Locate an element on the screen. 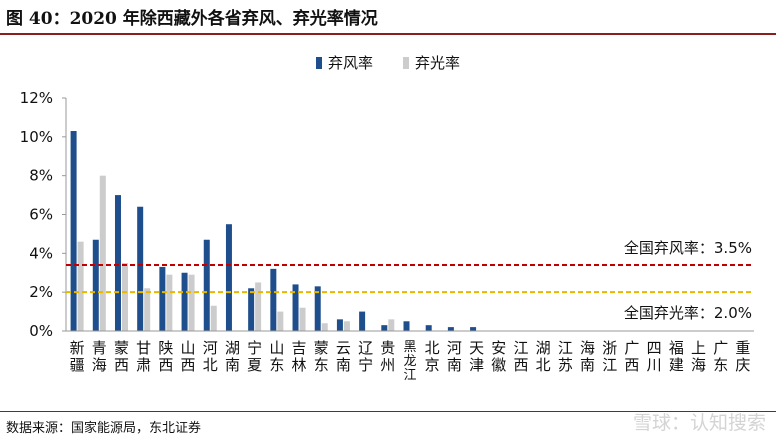 The width and height of the screenshot is (776, 438). x-tick-label: 黑龙江 is located at coordinates (409, 361).